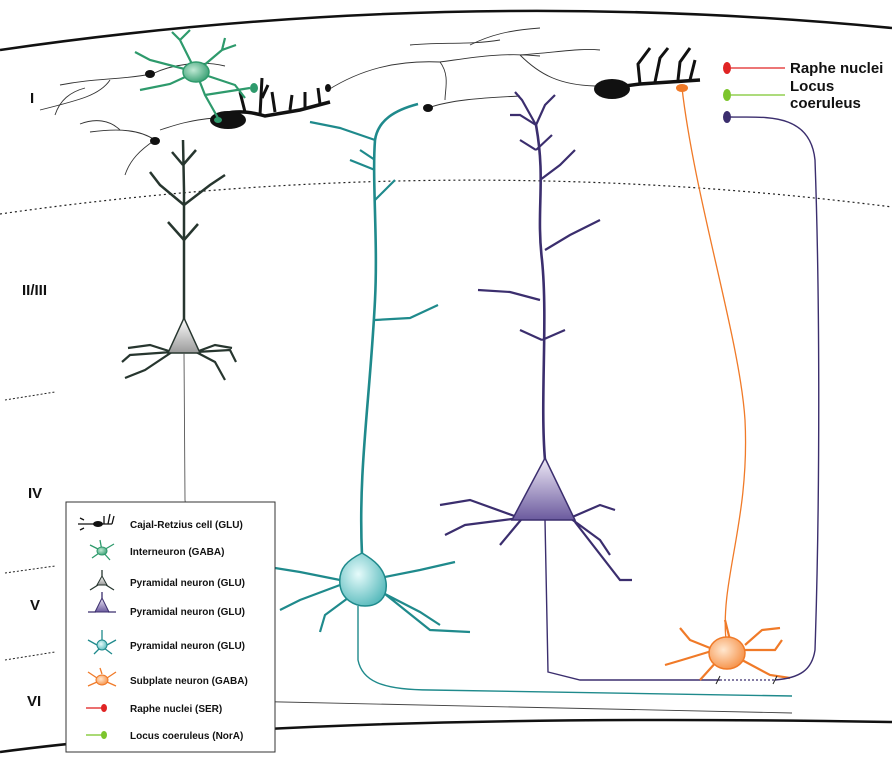 The image size is (892, 765). I want to click on locus-coeruleus-terminal, so click(727, 95).